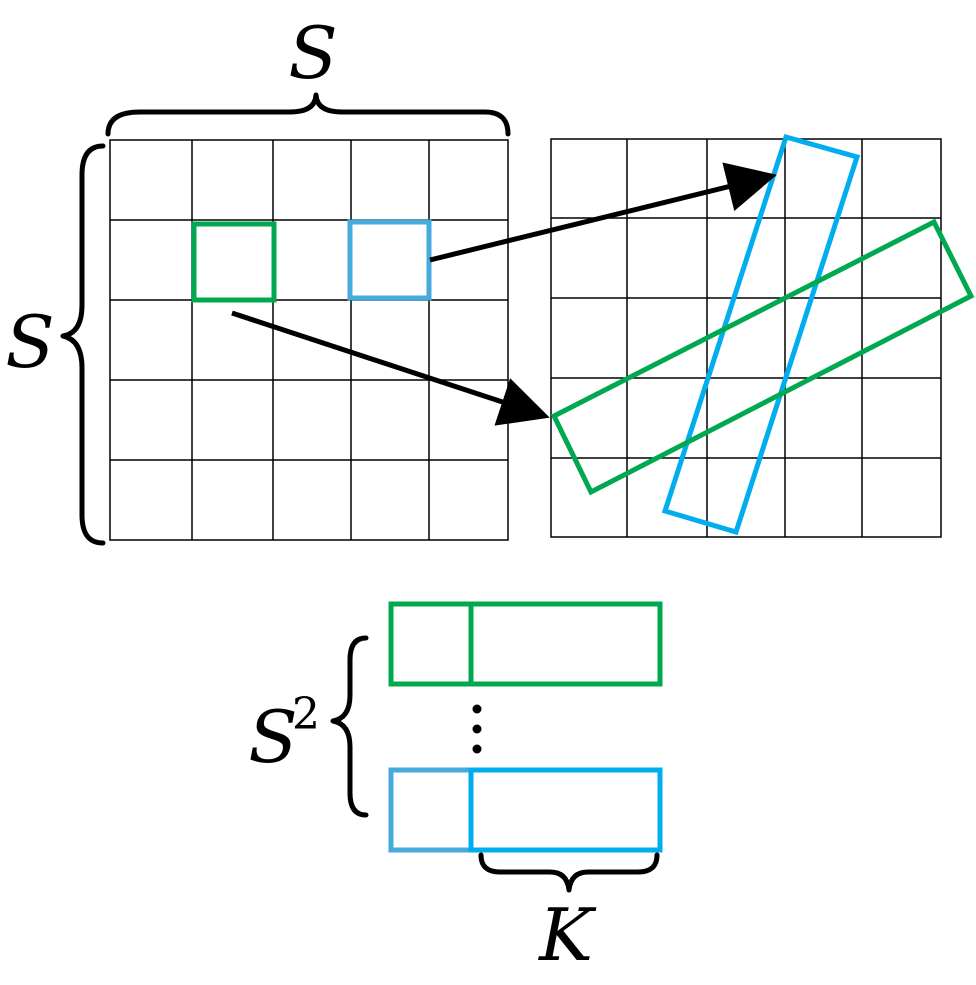 The image size is (976, 985). Describe the element at coordinates (312, 53) in the screenshot. I see `grid-top-label: S` at that location.